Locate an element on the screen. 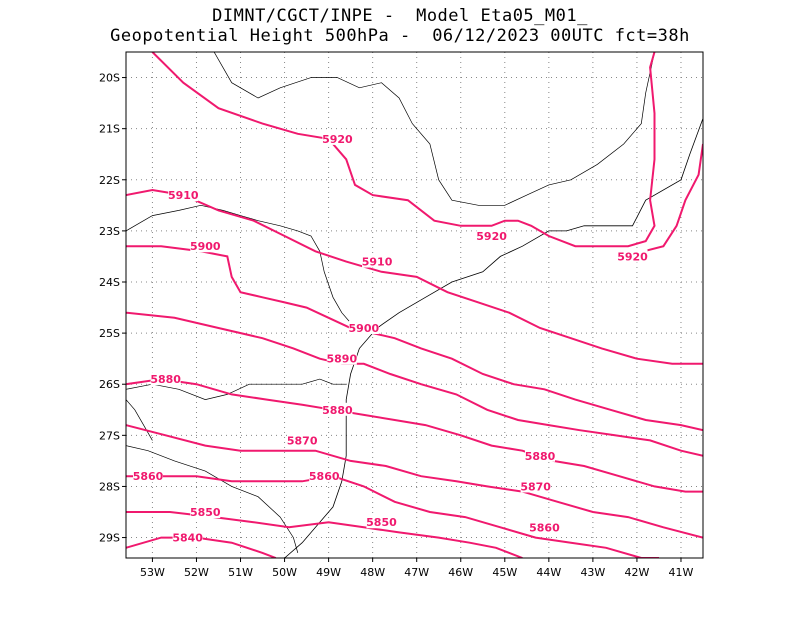  x-tick-label: 44W is located at coordinates (548, 572).